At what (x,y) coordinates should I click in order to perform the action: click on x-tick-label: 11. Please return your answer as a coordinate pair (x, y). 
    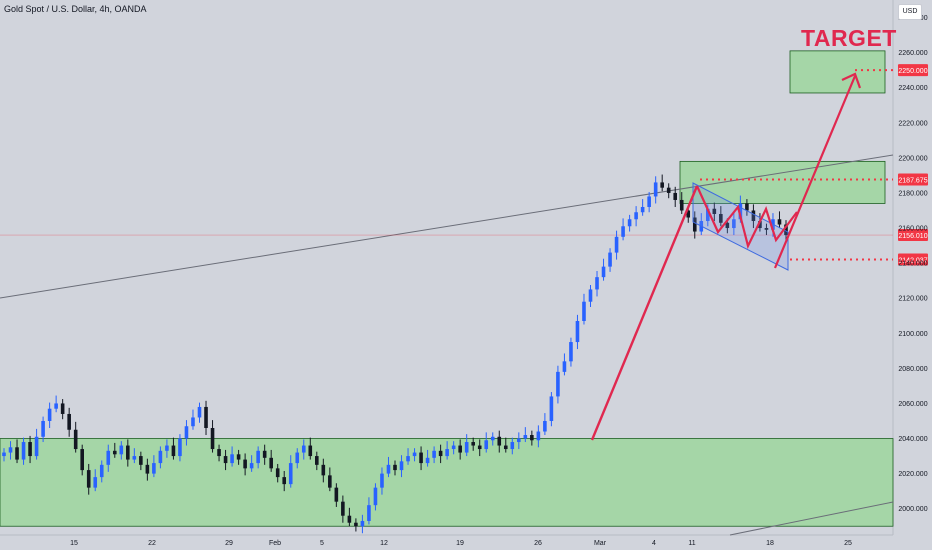
    Looking at the image, I should click on (691, 543).